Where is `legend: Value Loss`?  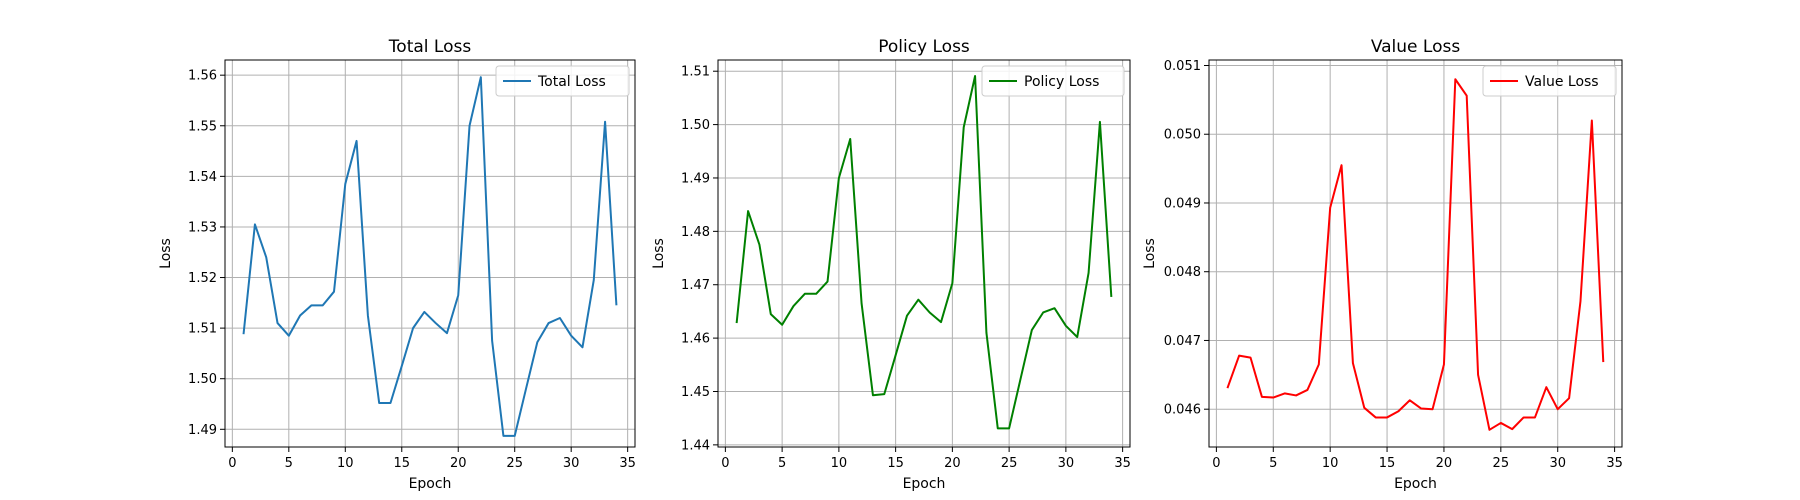 legend: Value Loss is located at coordinates (1549, 81).